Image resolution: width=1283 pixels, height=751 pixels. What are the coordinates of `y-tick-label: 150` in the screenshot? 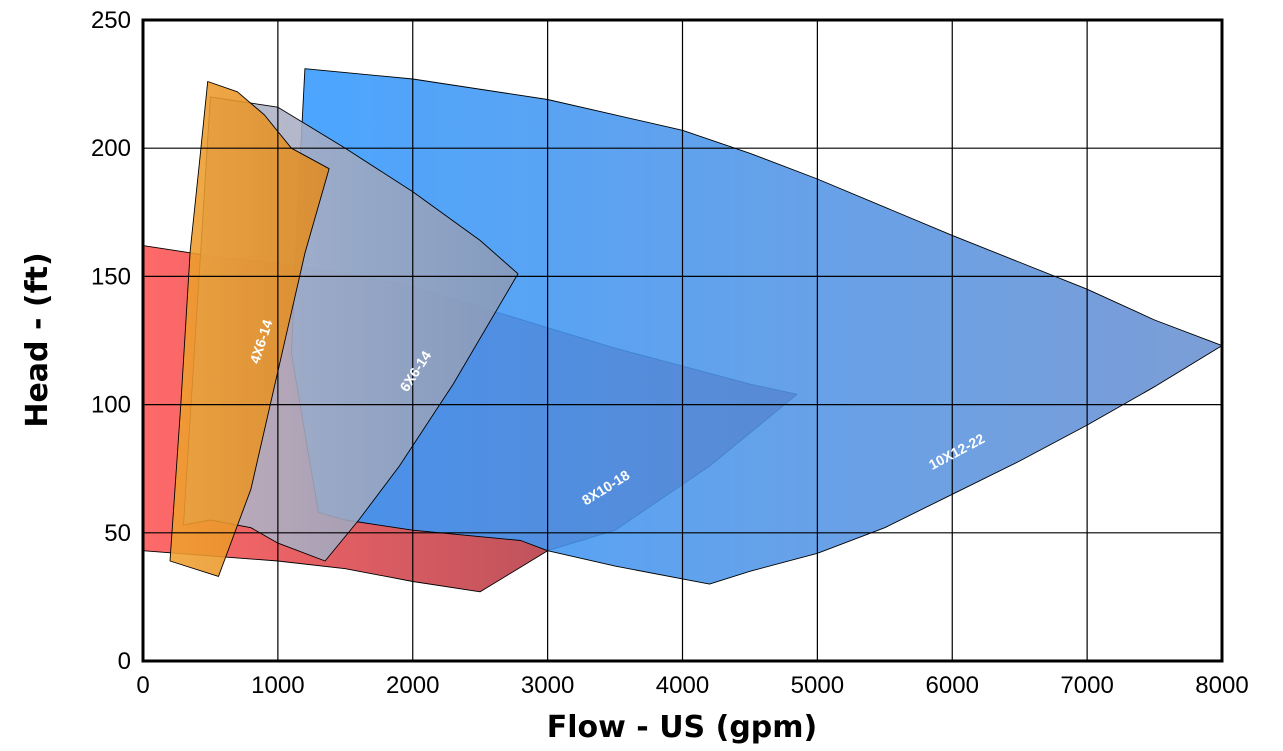 It's located at (111, 276).